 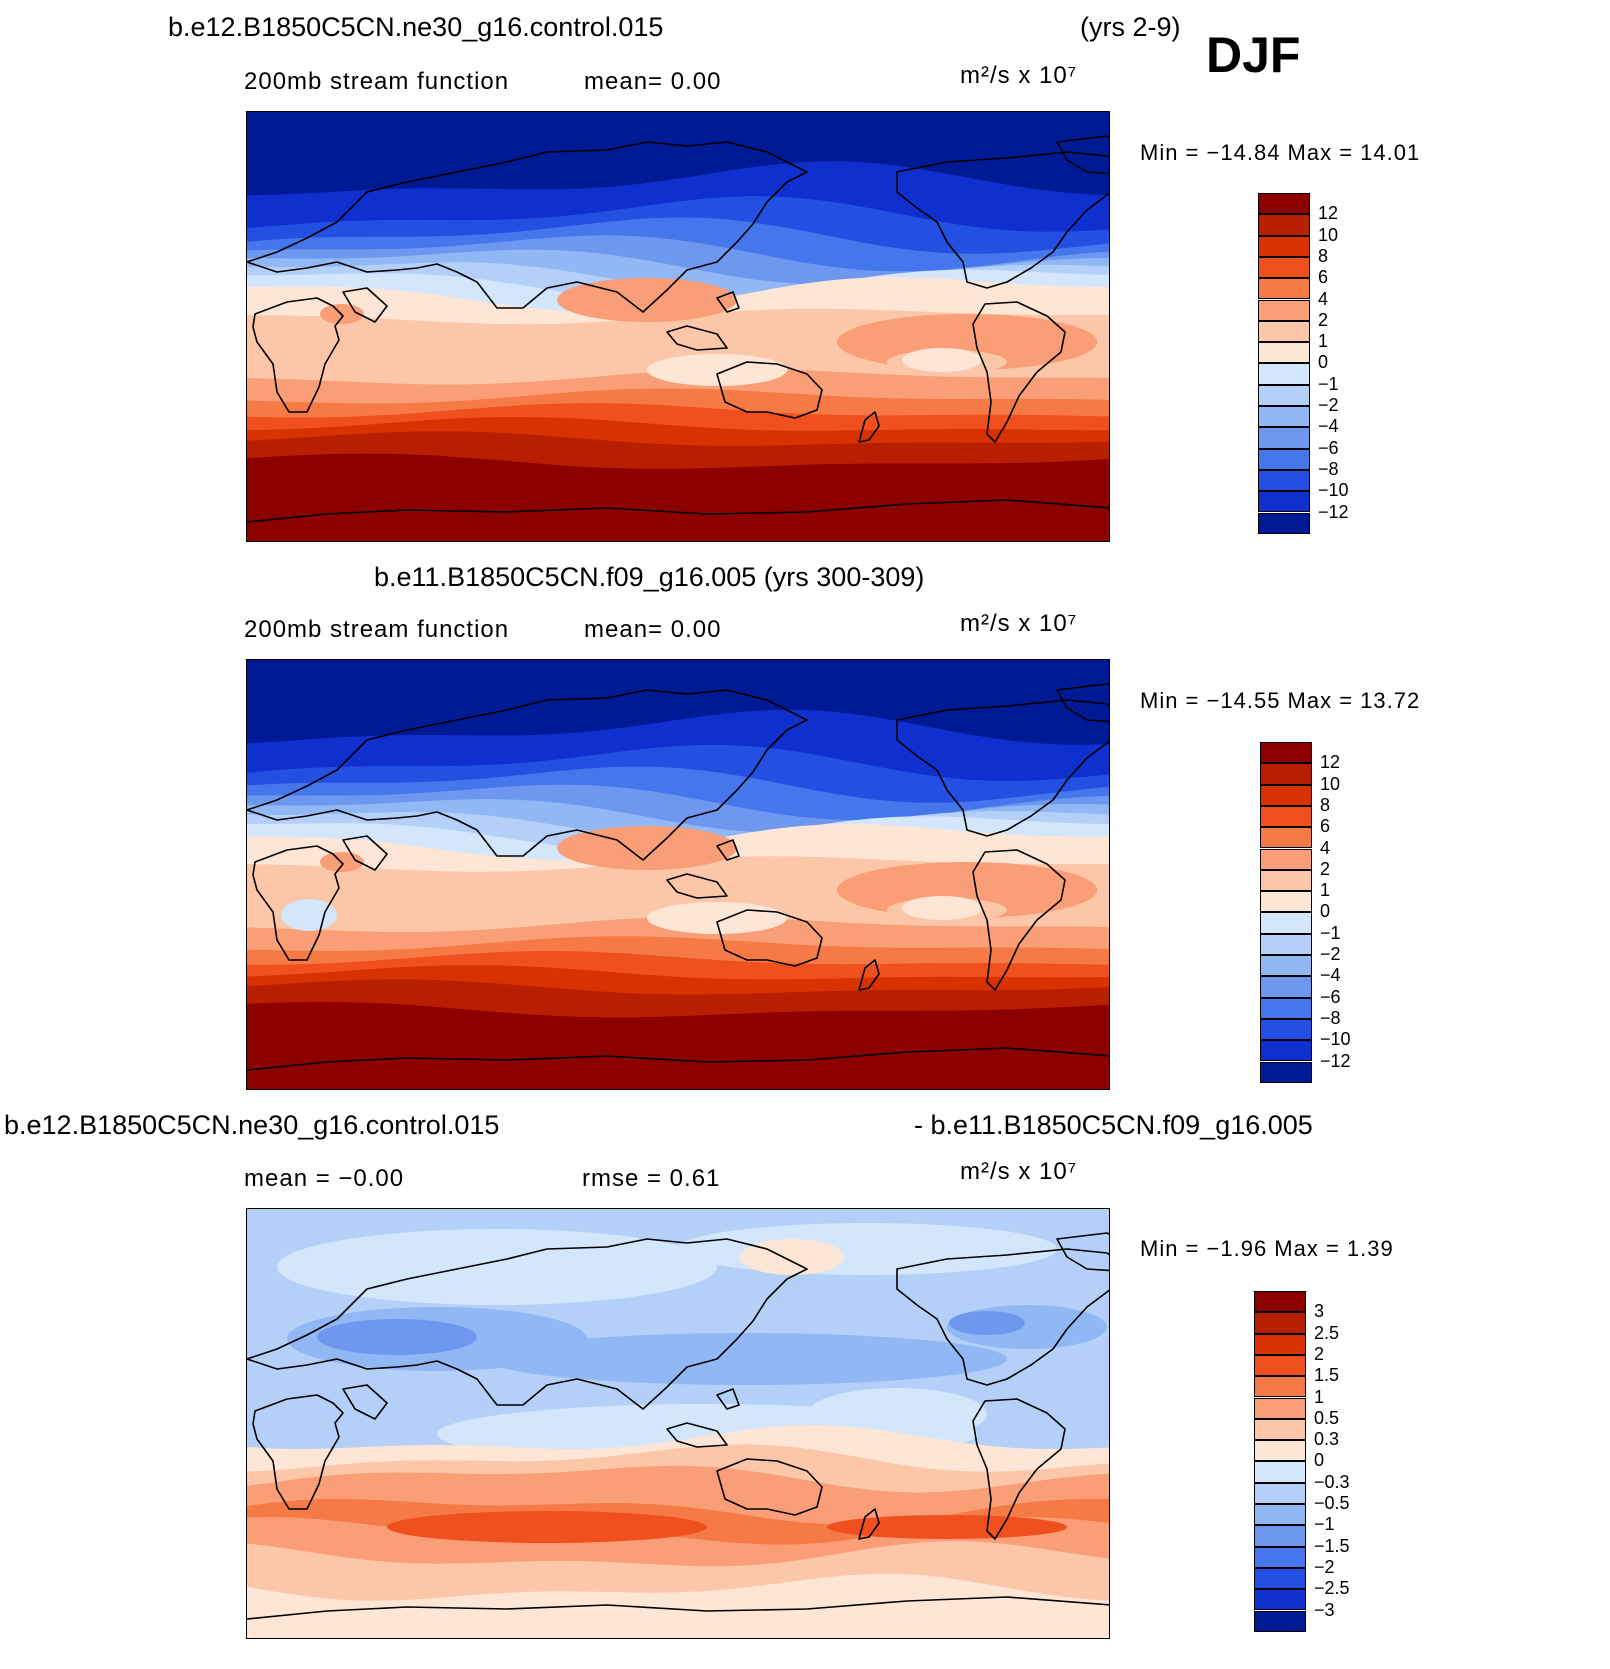 I want to click on panel1-mean: mean= 0.00, so click(x=653, y=81).